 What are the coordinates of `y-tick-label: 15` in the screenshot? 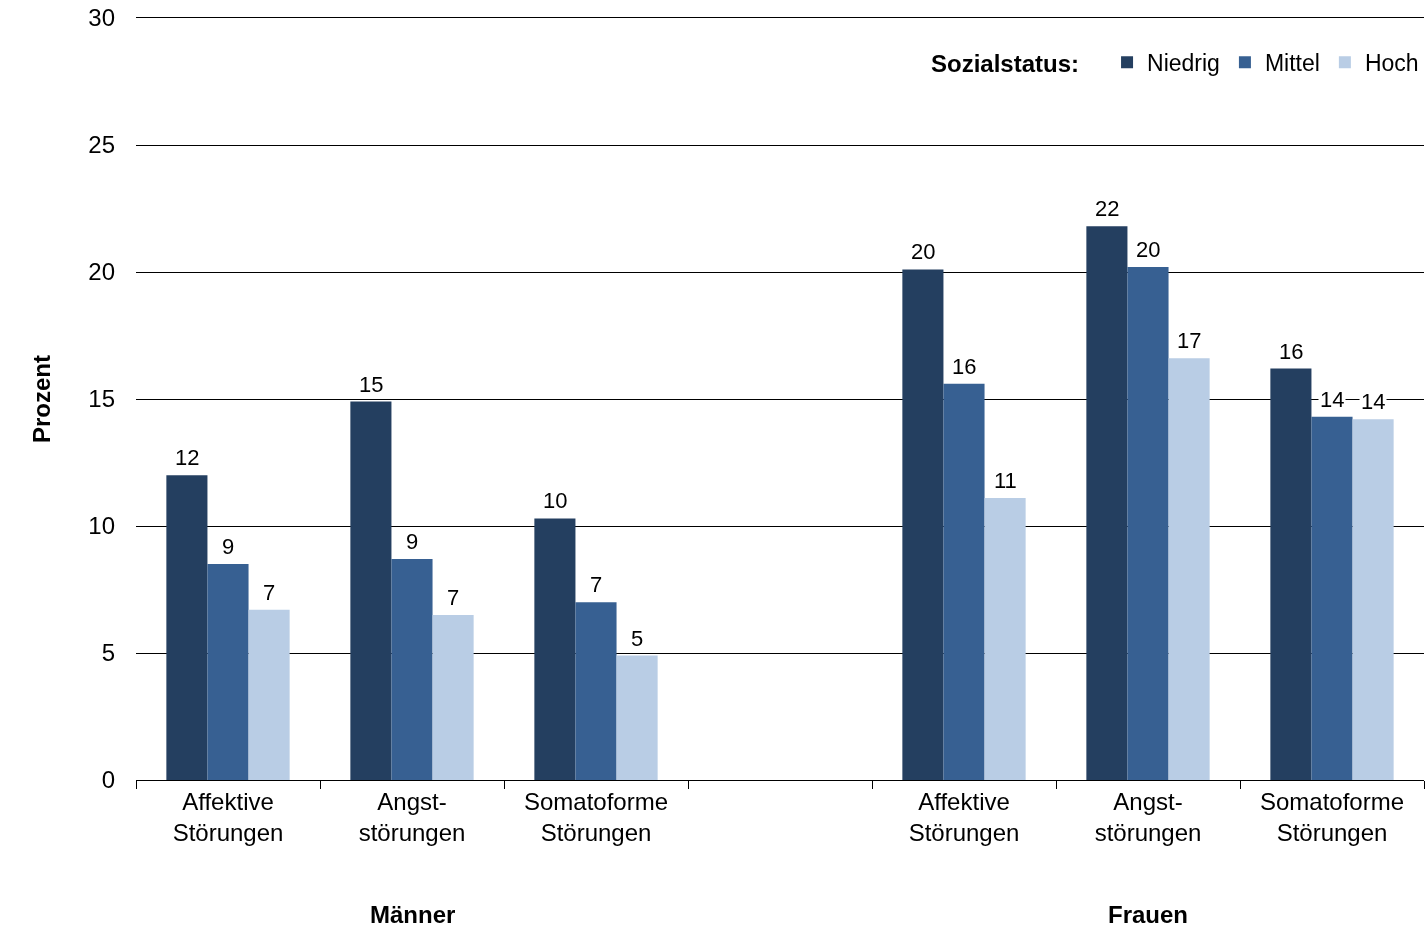 It's located at (101, 399).